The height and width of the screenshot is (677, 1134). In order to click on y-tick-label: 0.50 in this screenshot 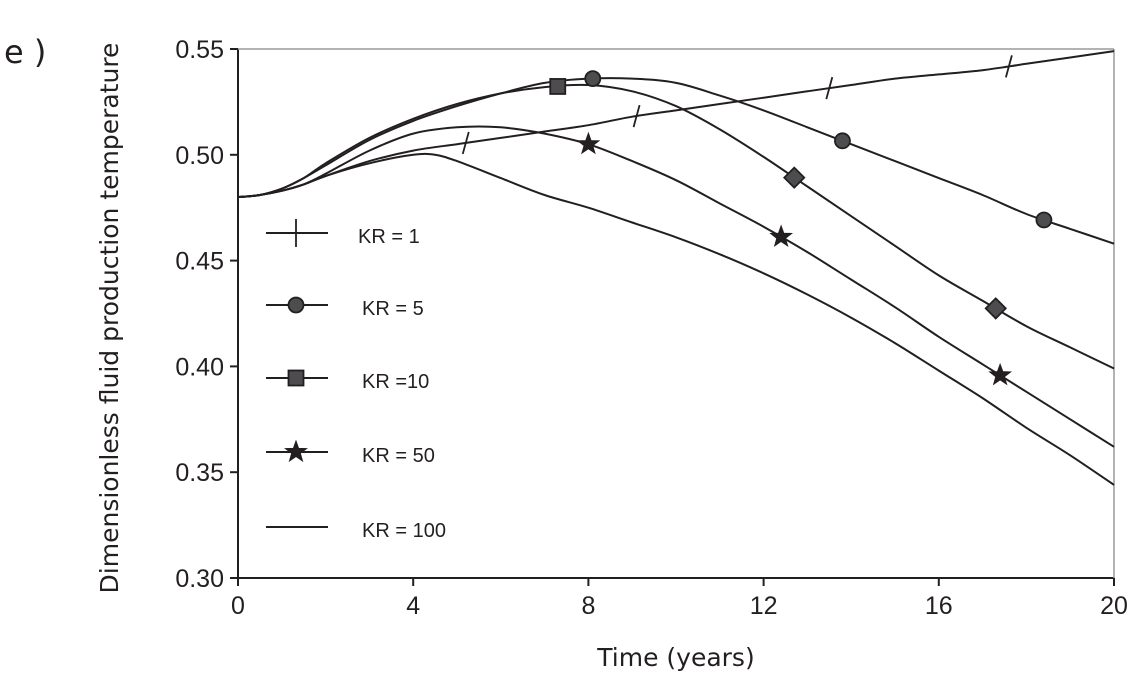, I will do `click(199, 156)`.